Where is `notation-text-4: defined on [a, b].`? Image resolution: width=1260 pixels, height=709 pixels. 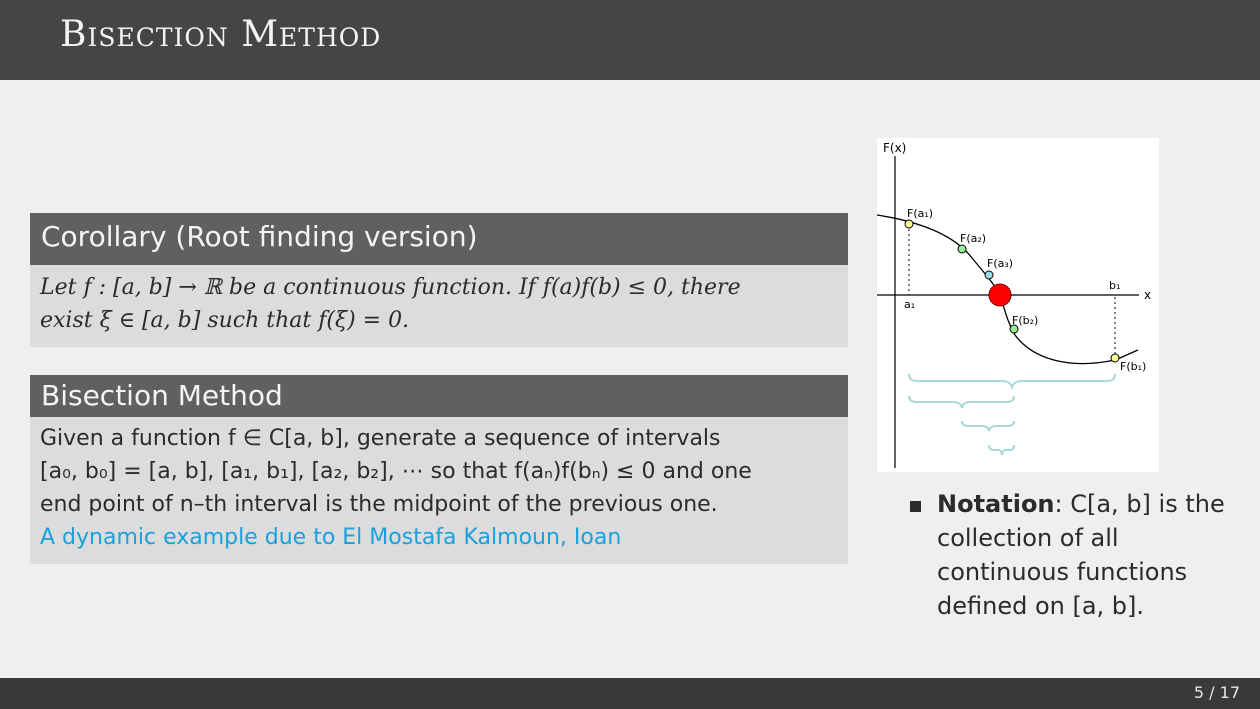
notation-text-4: defined on [a, b]. is located at coordinates (1041, 606).